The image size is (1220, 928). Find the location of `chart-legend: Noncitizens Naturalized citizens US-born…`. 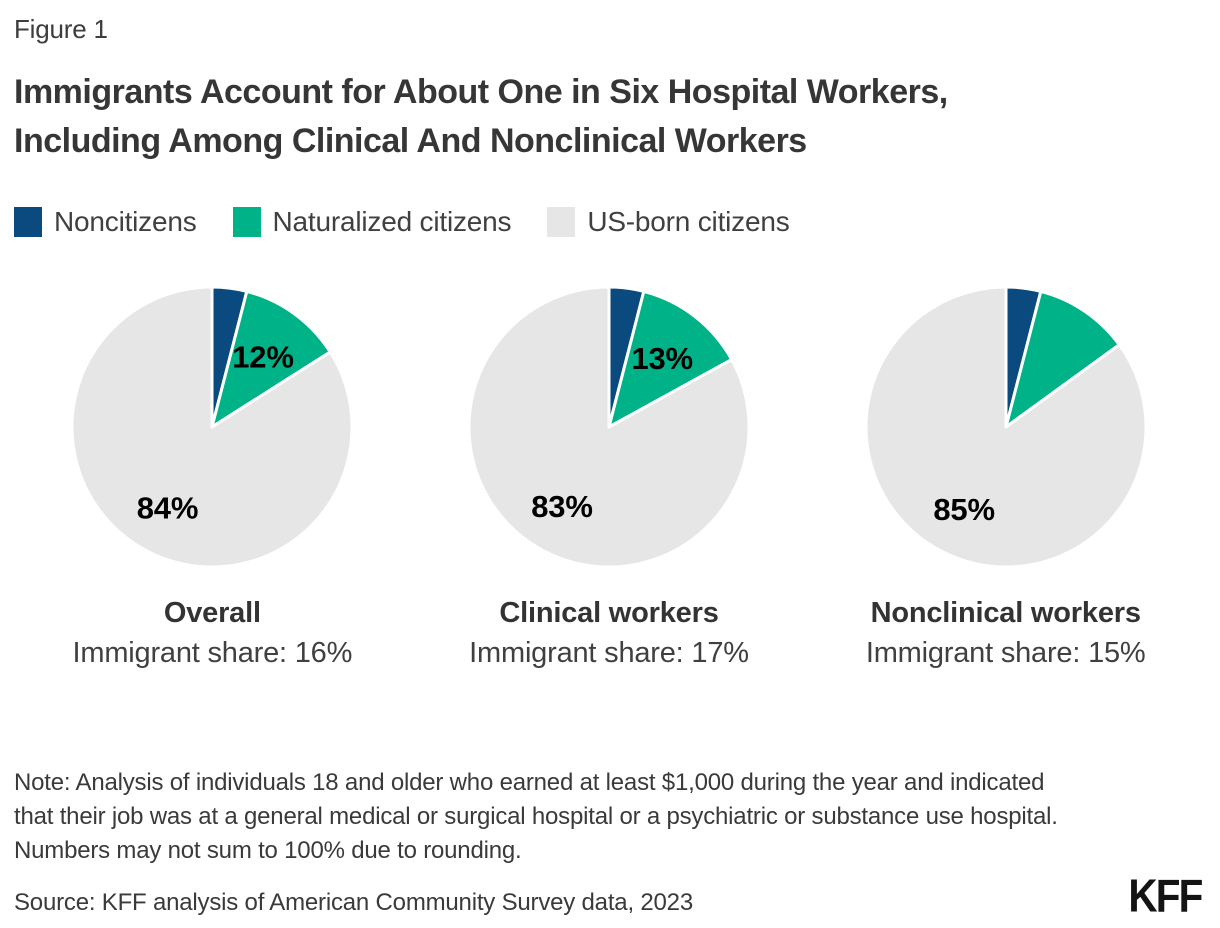

chart-legend: Noncitizens Naturalized citizens US-born… is located at coordinates (609, 222).